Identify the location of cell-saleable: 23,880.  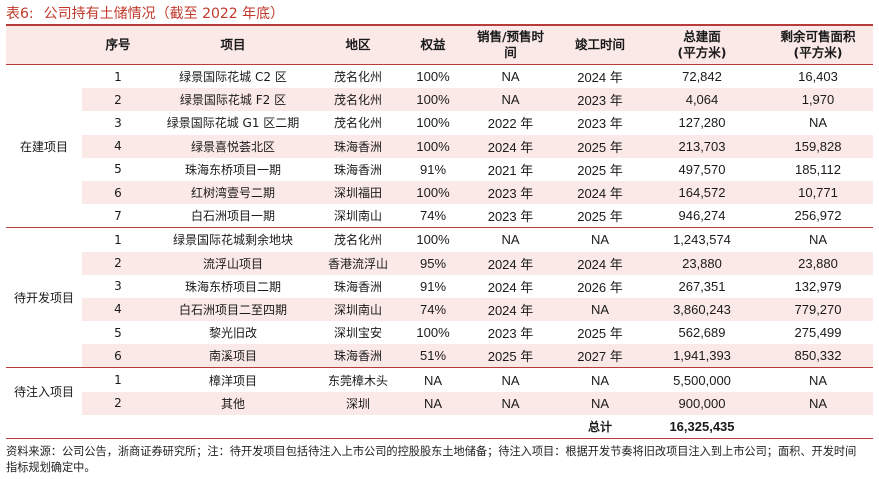
(818, 263).